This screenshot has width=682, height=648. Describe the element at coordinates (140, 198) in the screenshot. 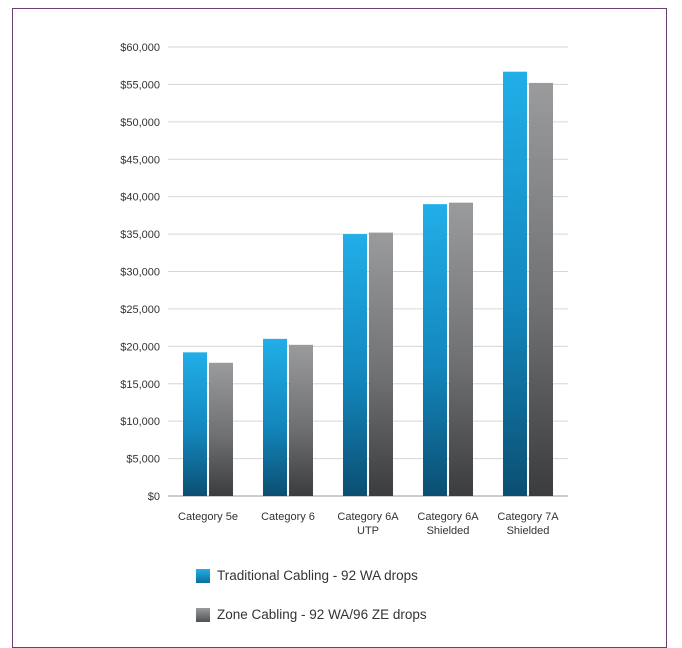

I see `y-tick-label: $40,000` at that location.